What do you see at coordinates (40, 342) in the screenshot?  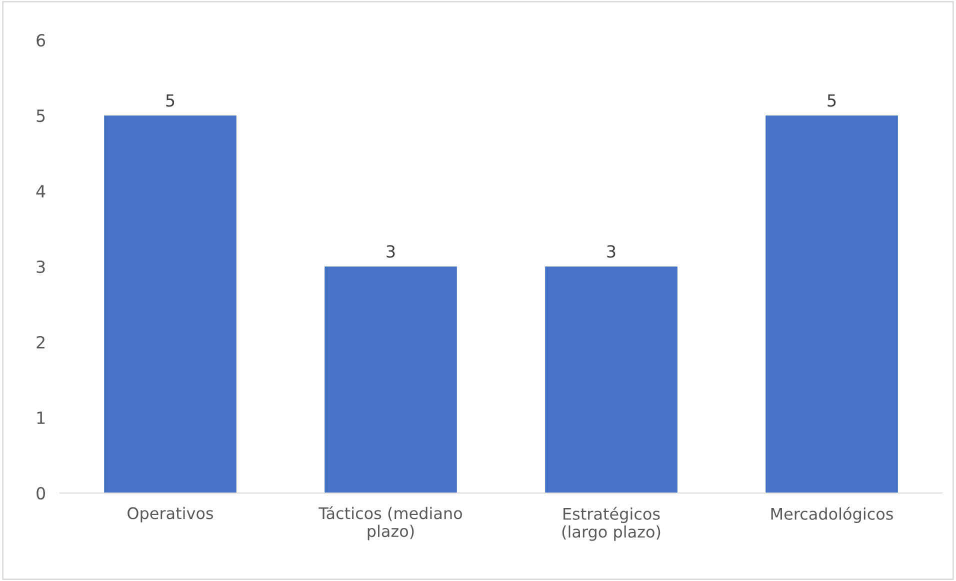 I see `y-tick-label: 2` at bounding box center [40, 342].